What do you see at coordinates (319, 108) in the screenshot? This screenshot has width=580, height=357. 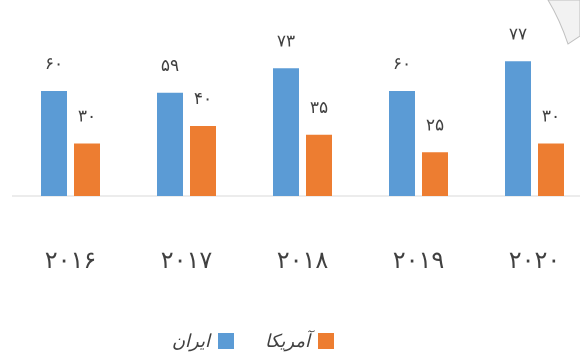 I see `data-label-usa-2: ۳۵` at bounding box center [319, 108].